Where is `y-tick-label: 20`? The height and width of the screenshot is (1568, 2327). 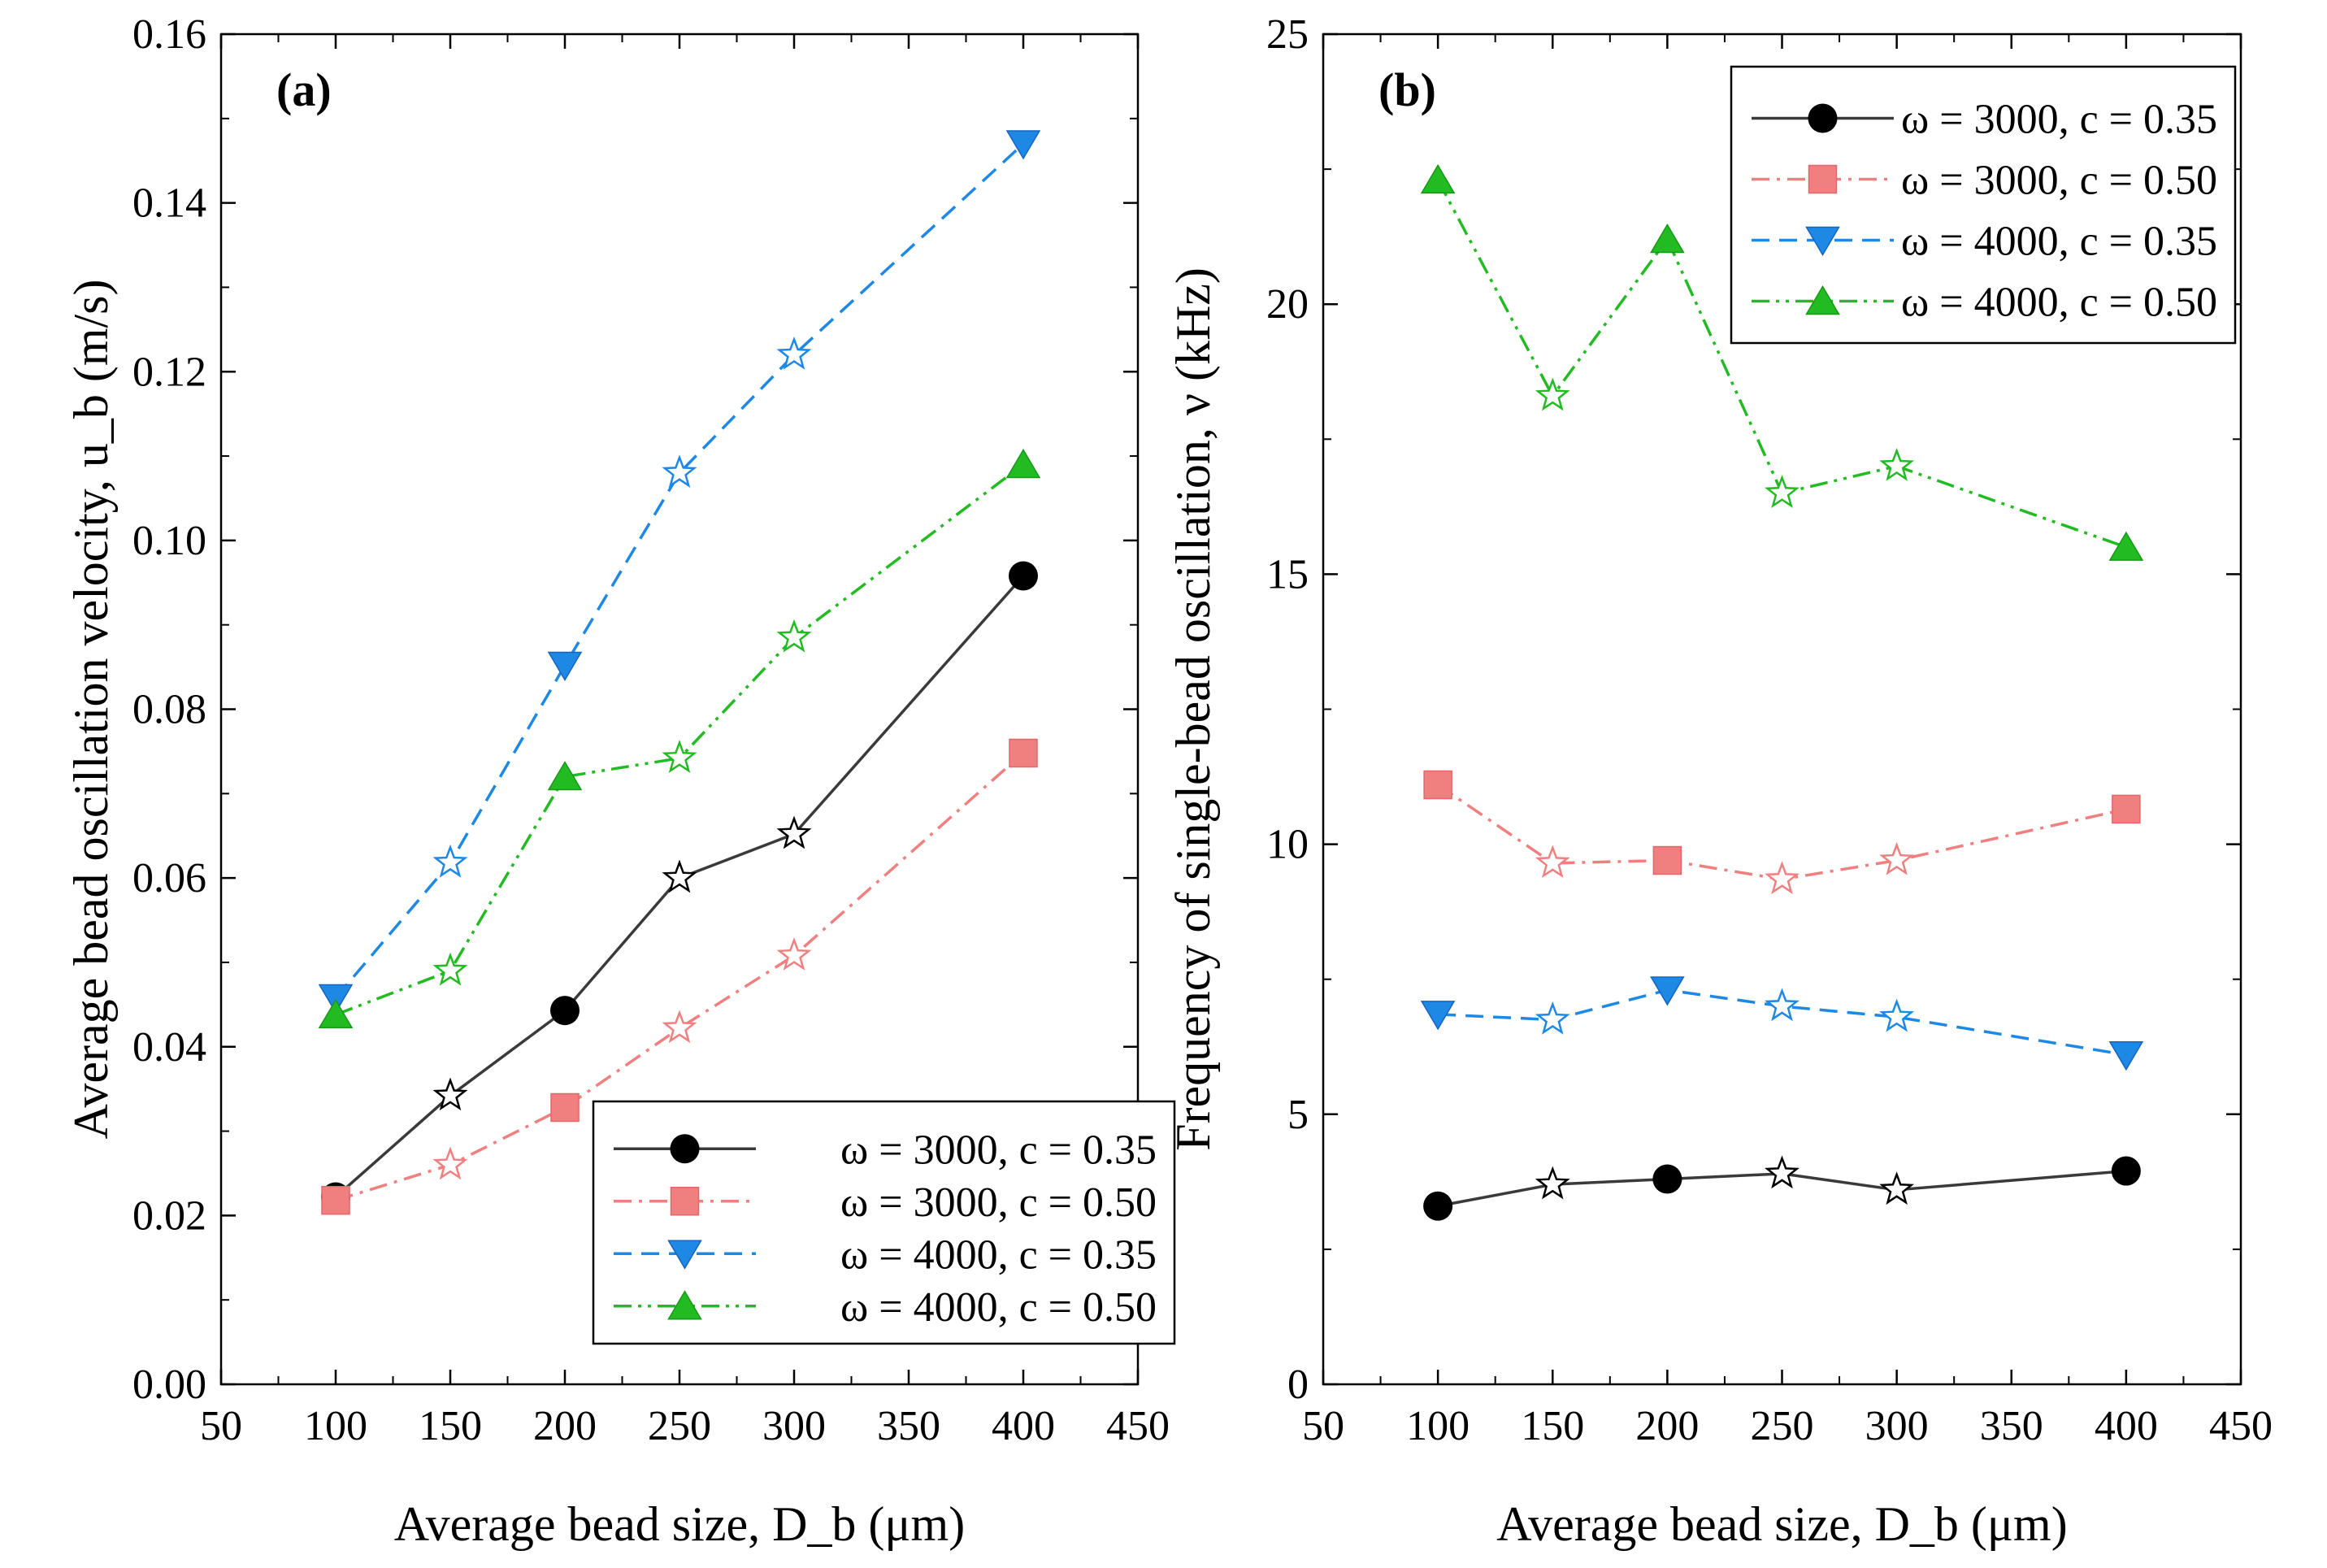
y-tick-label: 20 is located at coordinates (1287, 304).